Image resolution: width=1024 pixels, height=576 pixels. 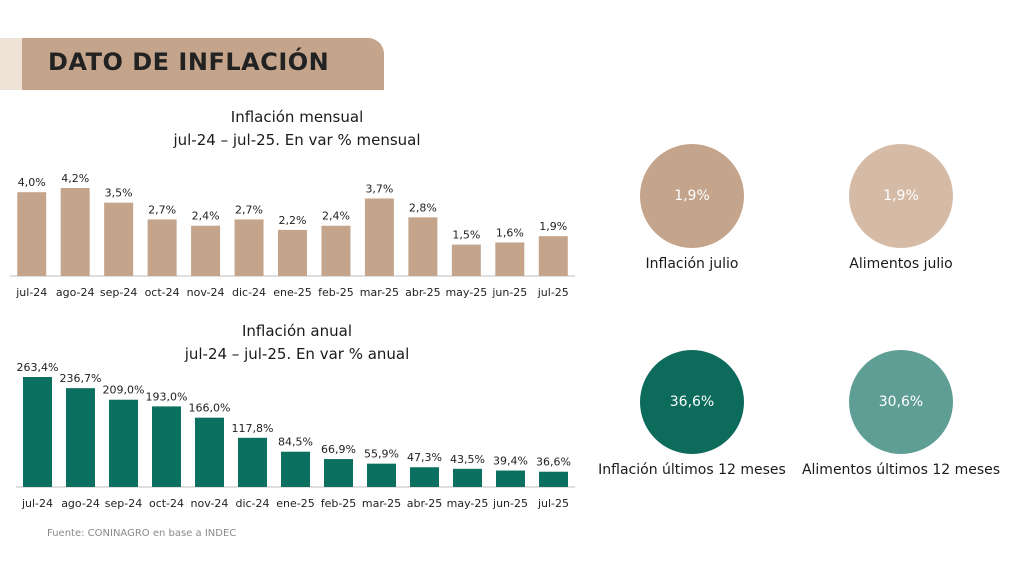 I want to click on header-banner: DATO DE INFLACIÓN, so click(x=192, y=64).